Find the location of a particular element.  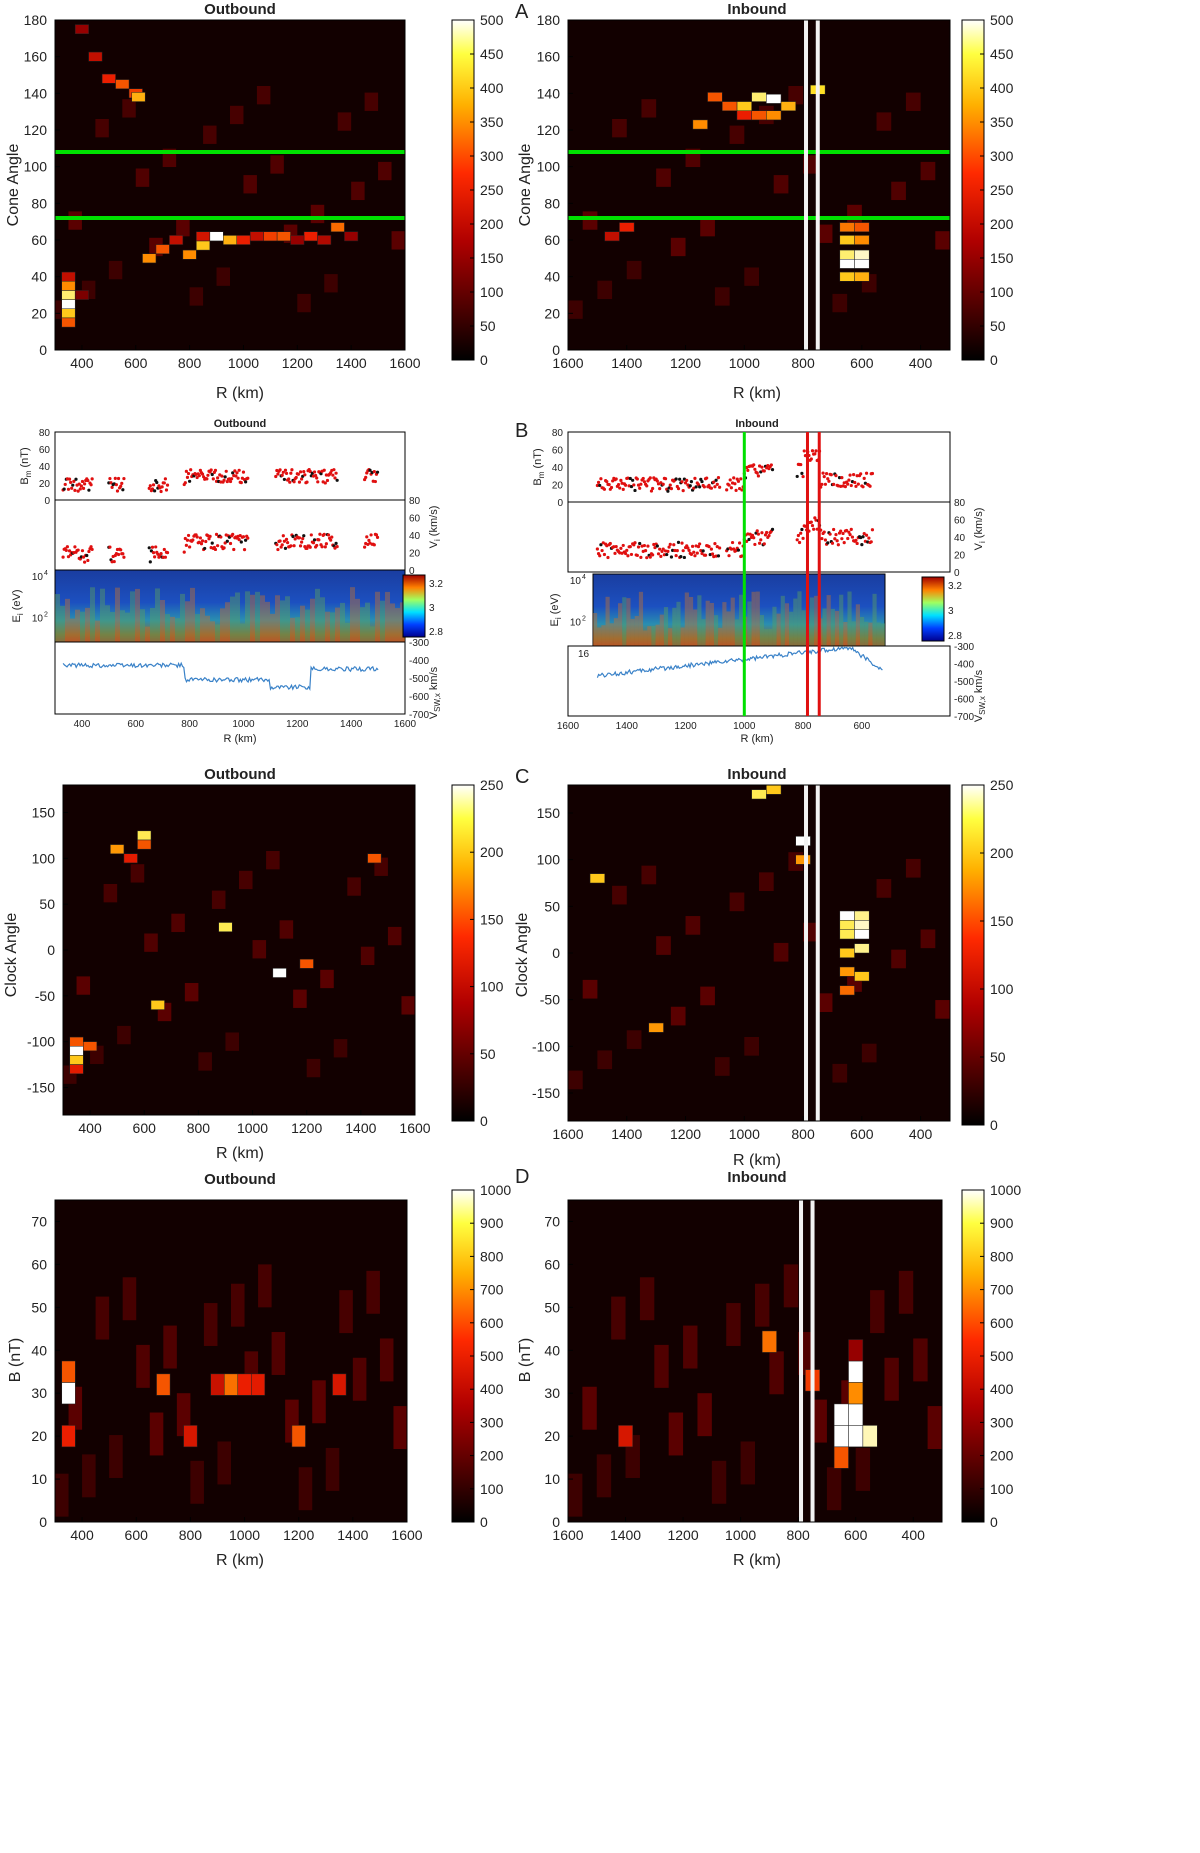

colorbar-tick-label: 300 is located at coordinates (492, 1422).